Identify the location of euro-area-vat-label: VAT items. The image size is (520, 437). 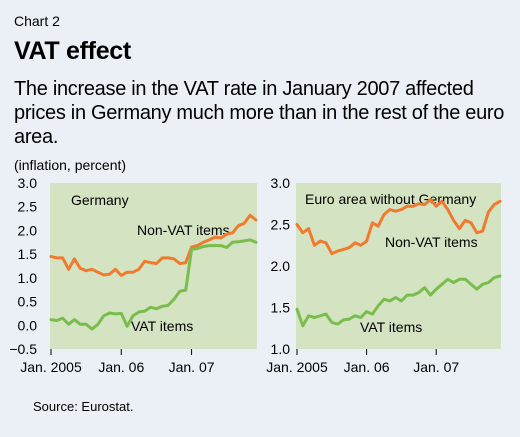
(391, 327).